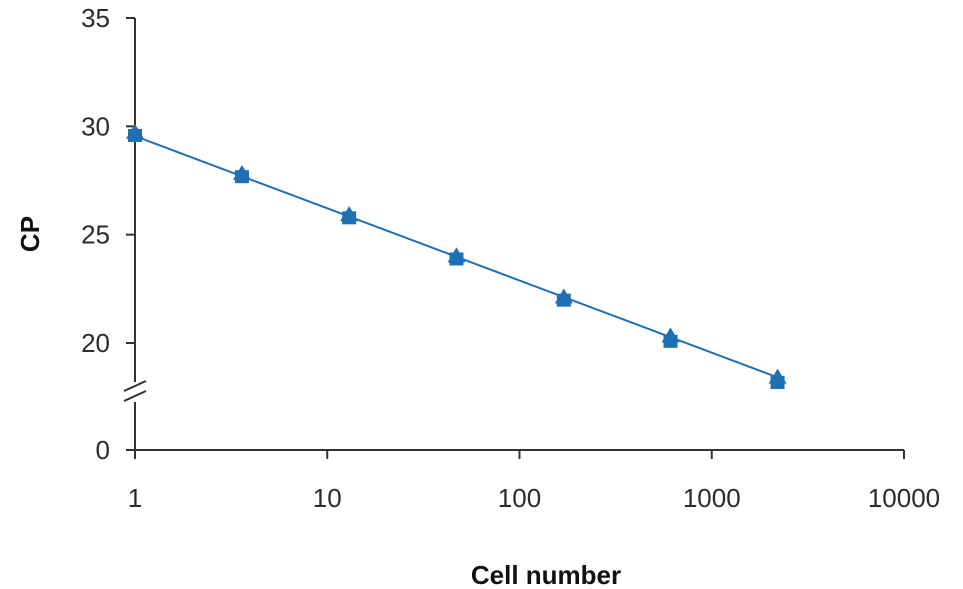  I want to click on y-tick-label: 0, so click(103, 450).